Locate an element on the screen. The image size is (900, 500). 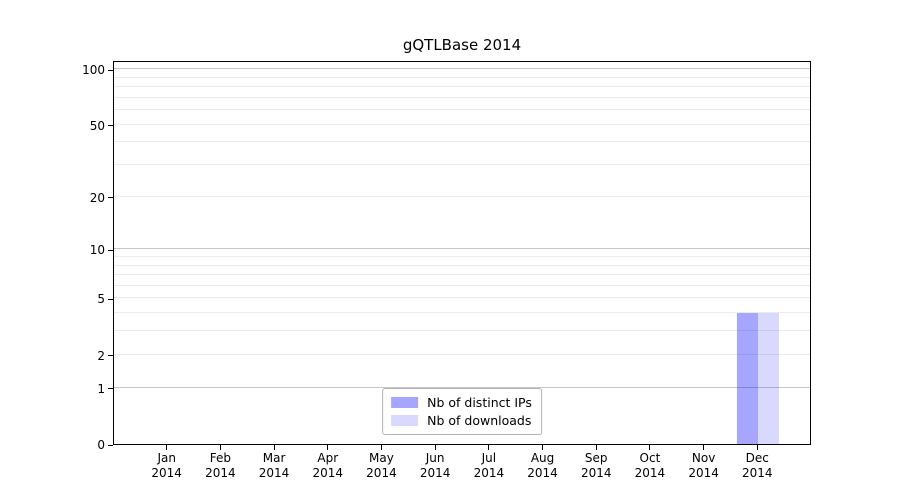
legend-row: Nb of downloads is located at coordinates (461, 420).